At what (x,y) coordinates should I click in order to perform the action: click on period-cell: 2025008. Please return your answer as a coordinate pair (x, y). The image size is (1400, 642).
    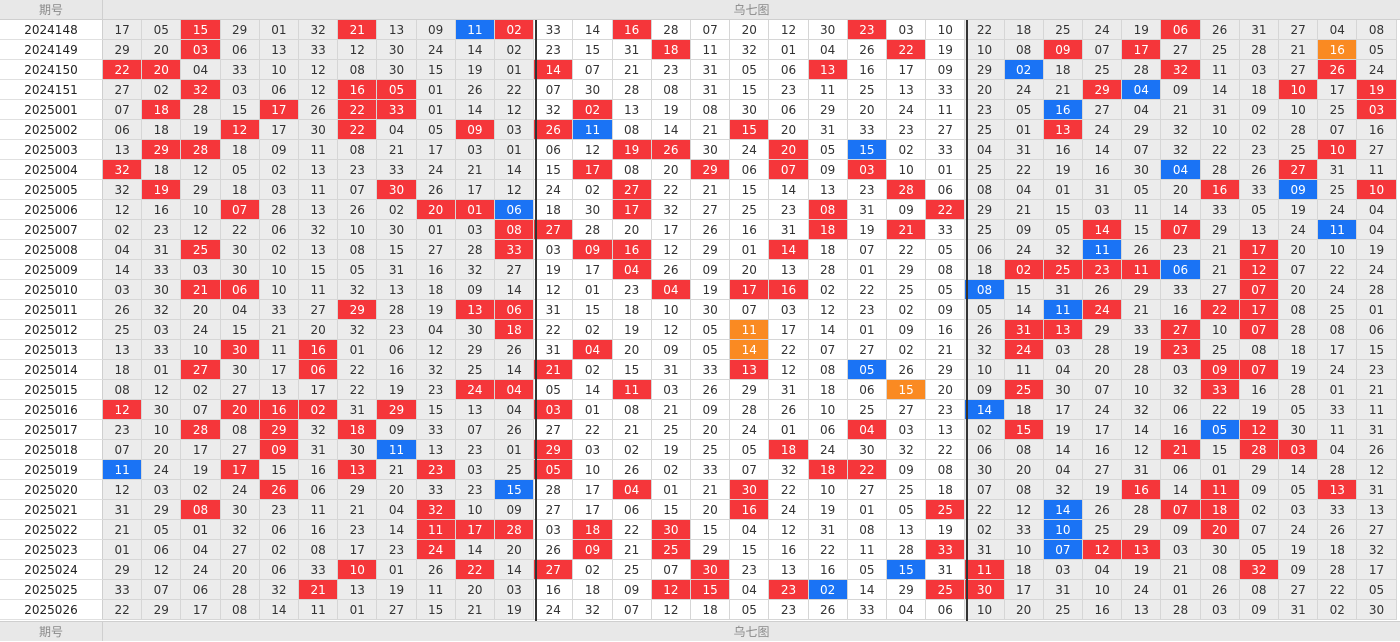
    Looking at the image, I should click on (51, 250).